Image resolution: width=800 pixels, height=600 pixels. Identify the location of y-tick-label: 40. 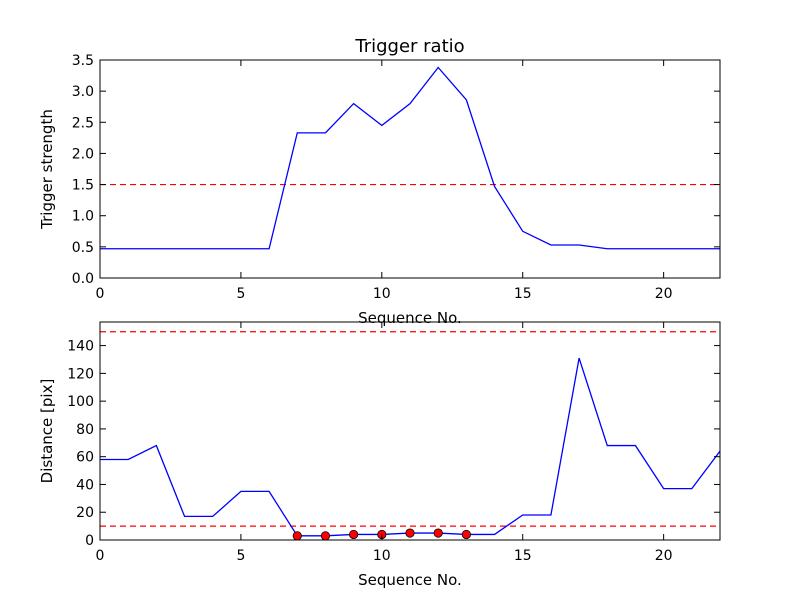
(85, 485).